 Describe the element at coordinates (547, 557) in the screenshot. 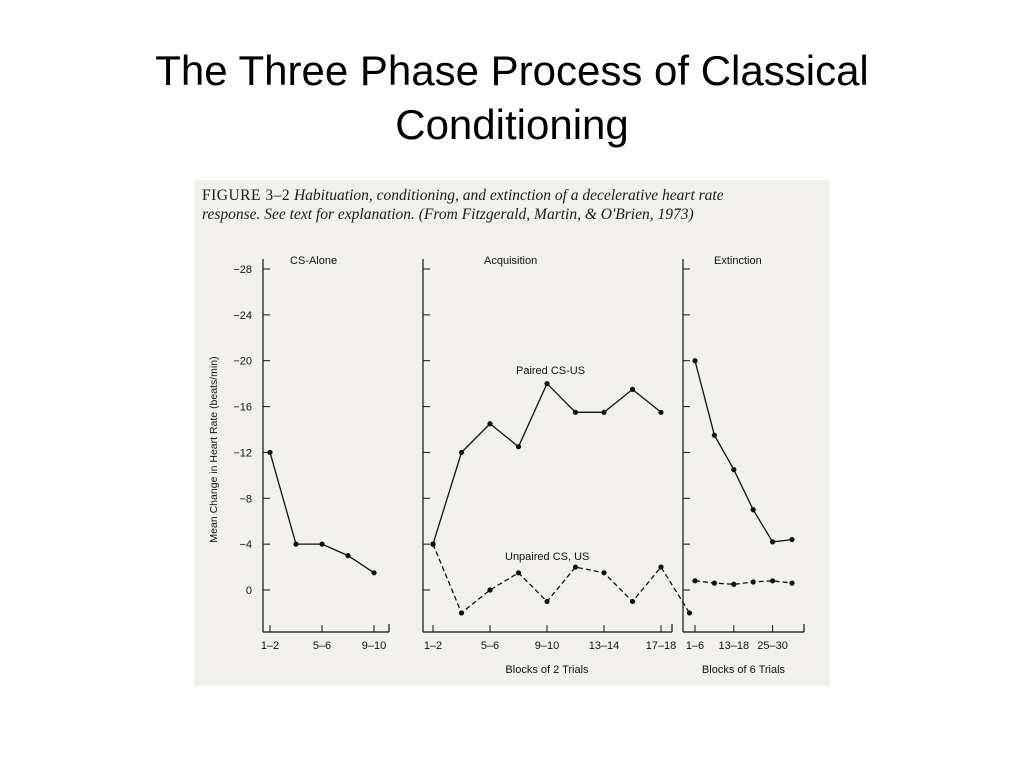

I see `series-label: Unpaired CS, US` at that location.